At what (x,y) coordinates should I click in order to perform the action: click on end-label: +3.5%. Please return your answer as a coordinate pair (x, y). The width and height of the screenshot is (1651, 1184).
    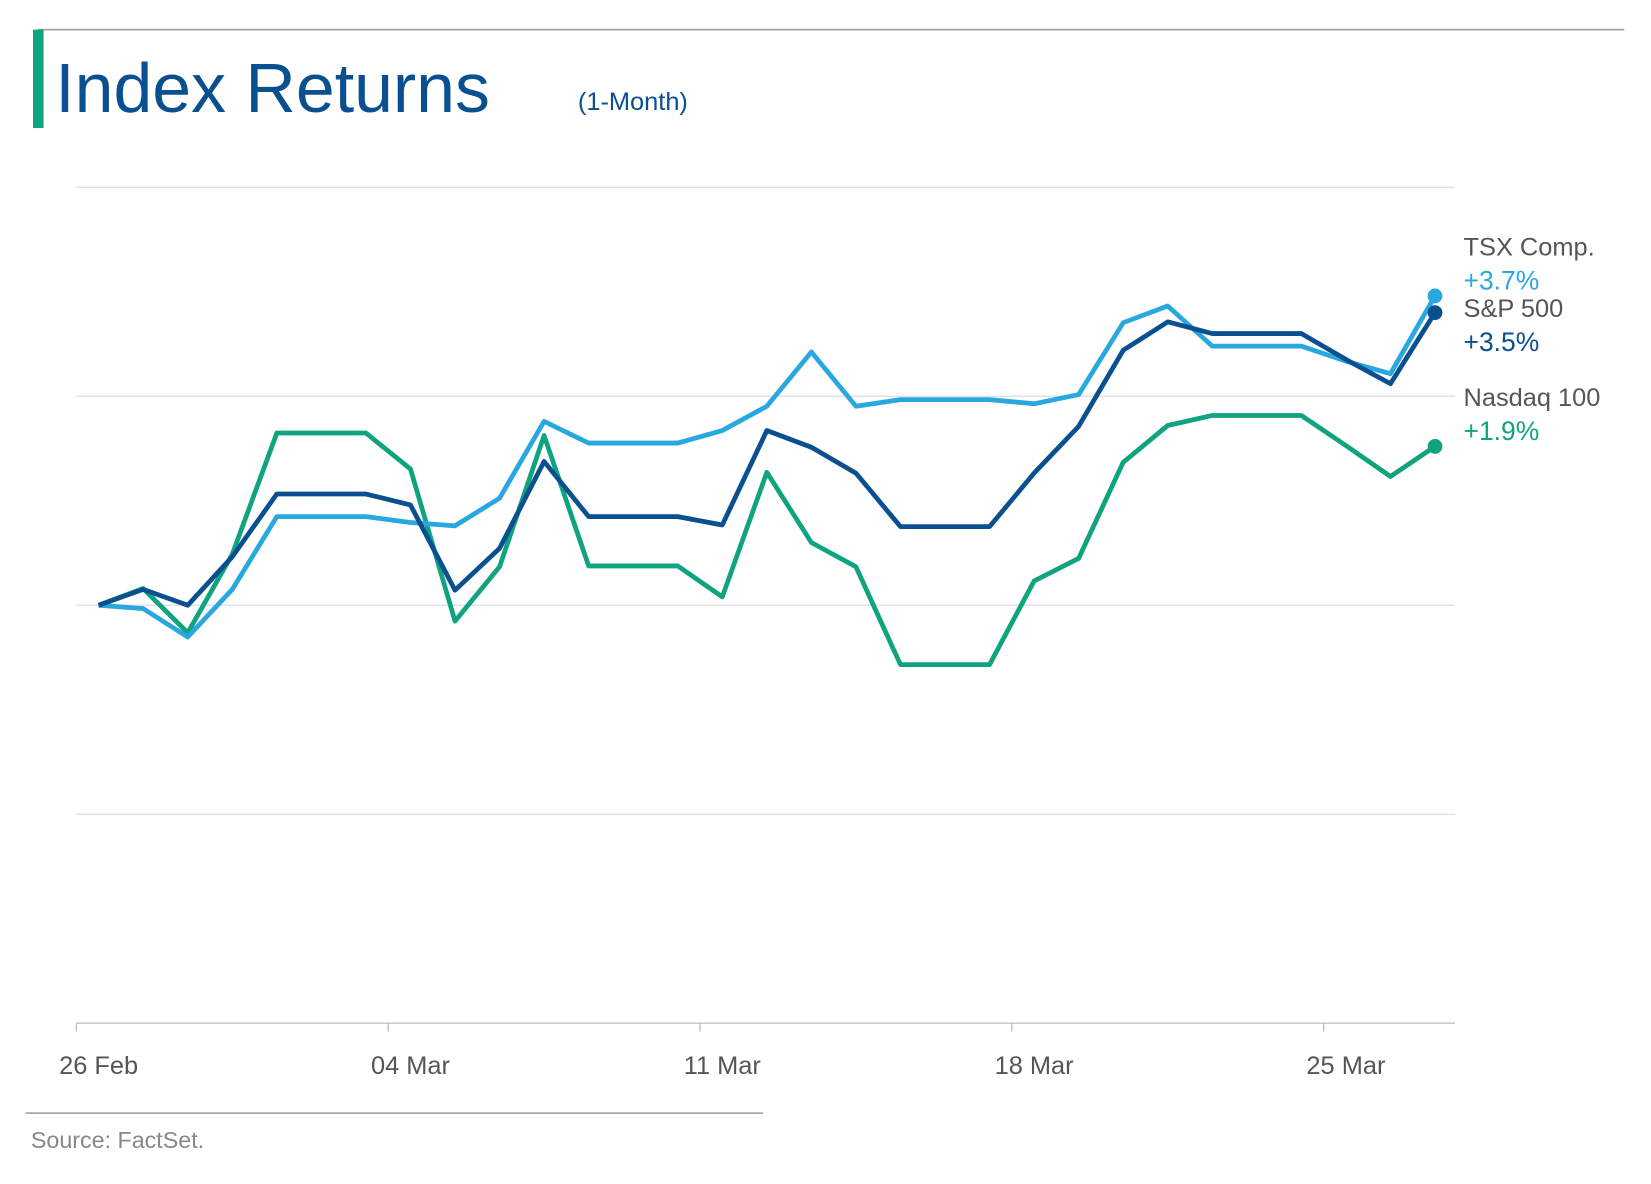
    Looking at the image, I should click on (1502, 342).